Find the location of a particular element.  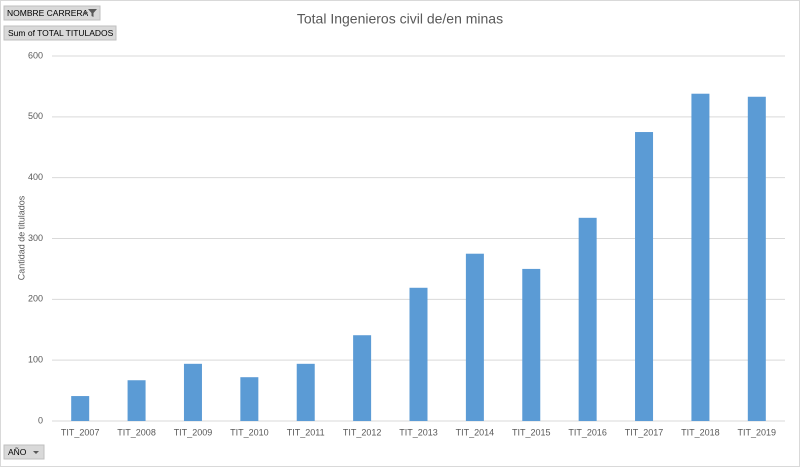

y-tick-label: 400 is located at coordinates (35, 177).